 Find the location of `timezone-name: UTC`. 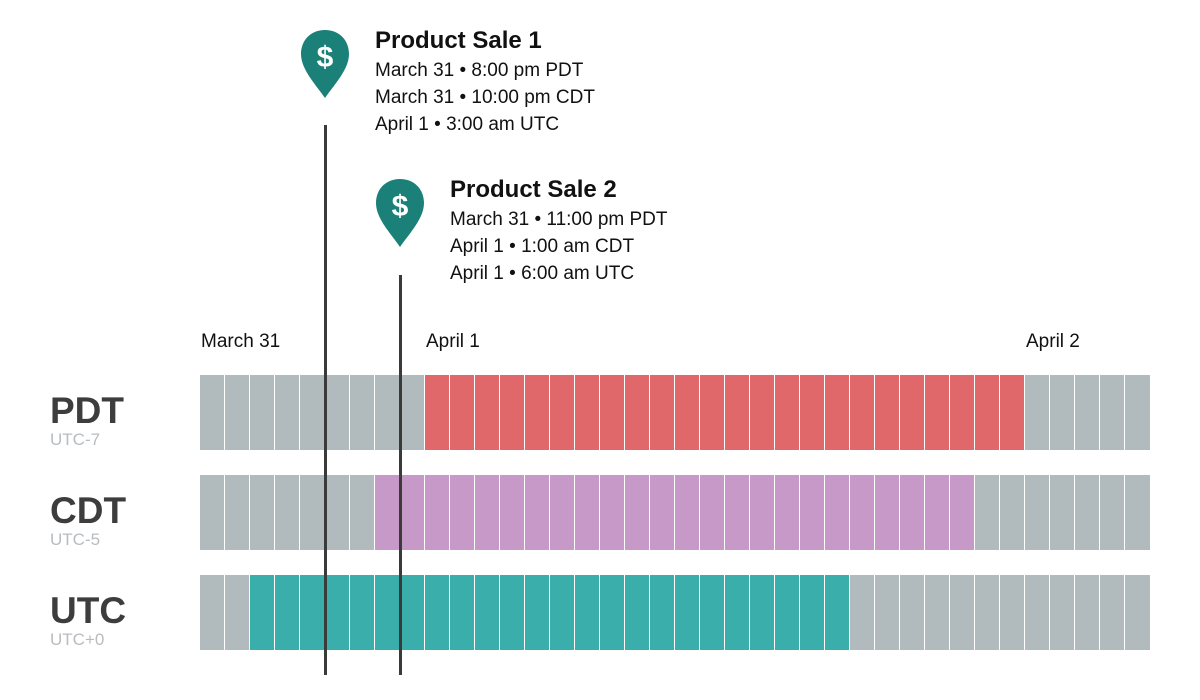

timezone-name: UTC is located at coordinates (88, 610).